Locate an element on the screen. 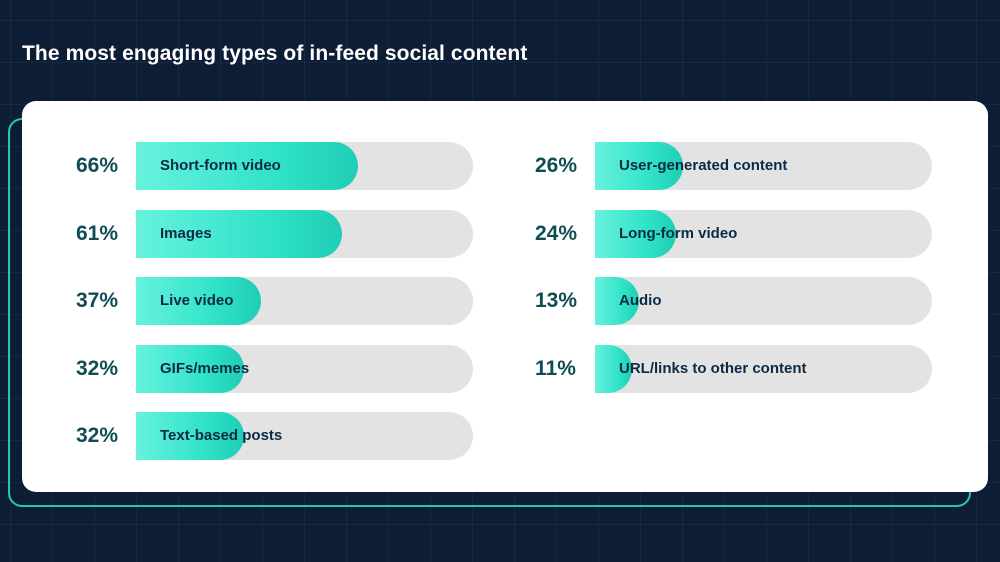 The image size is (1000, 562). bar-category-label: Live video is located at coordinates (197, 300).